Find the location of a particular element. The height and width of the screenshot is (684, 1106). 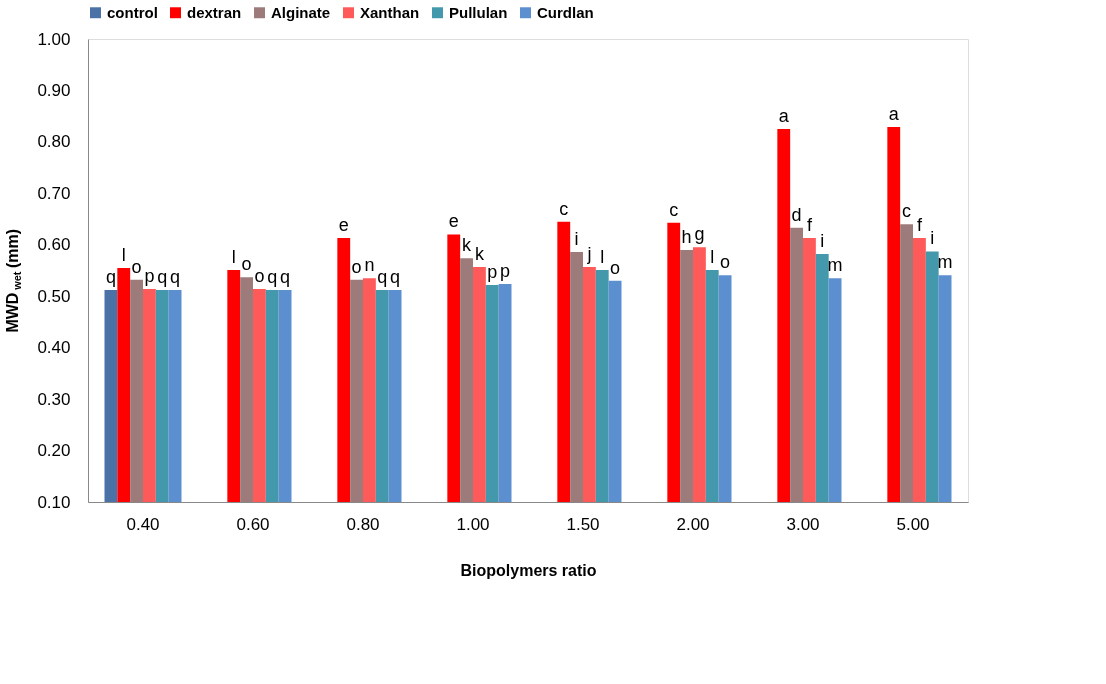

x-tick-label: 1.00 is located at coordinates (473, 524).